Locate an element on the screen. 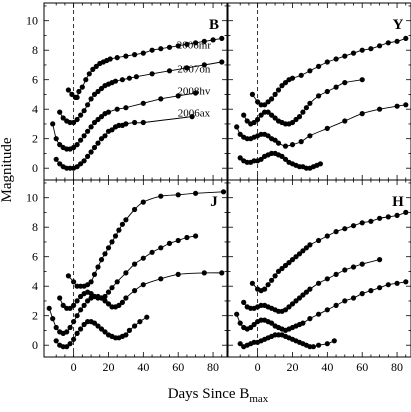  x-tick-label: 20 is located at coordinates (108, 367).